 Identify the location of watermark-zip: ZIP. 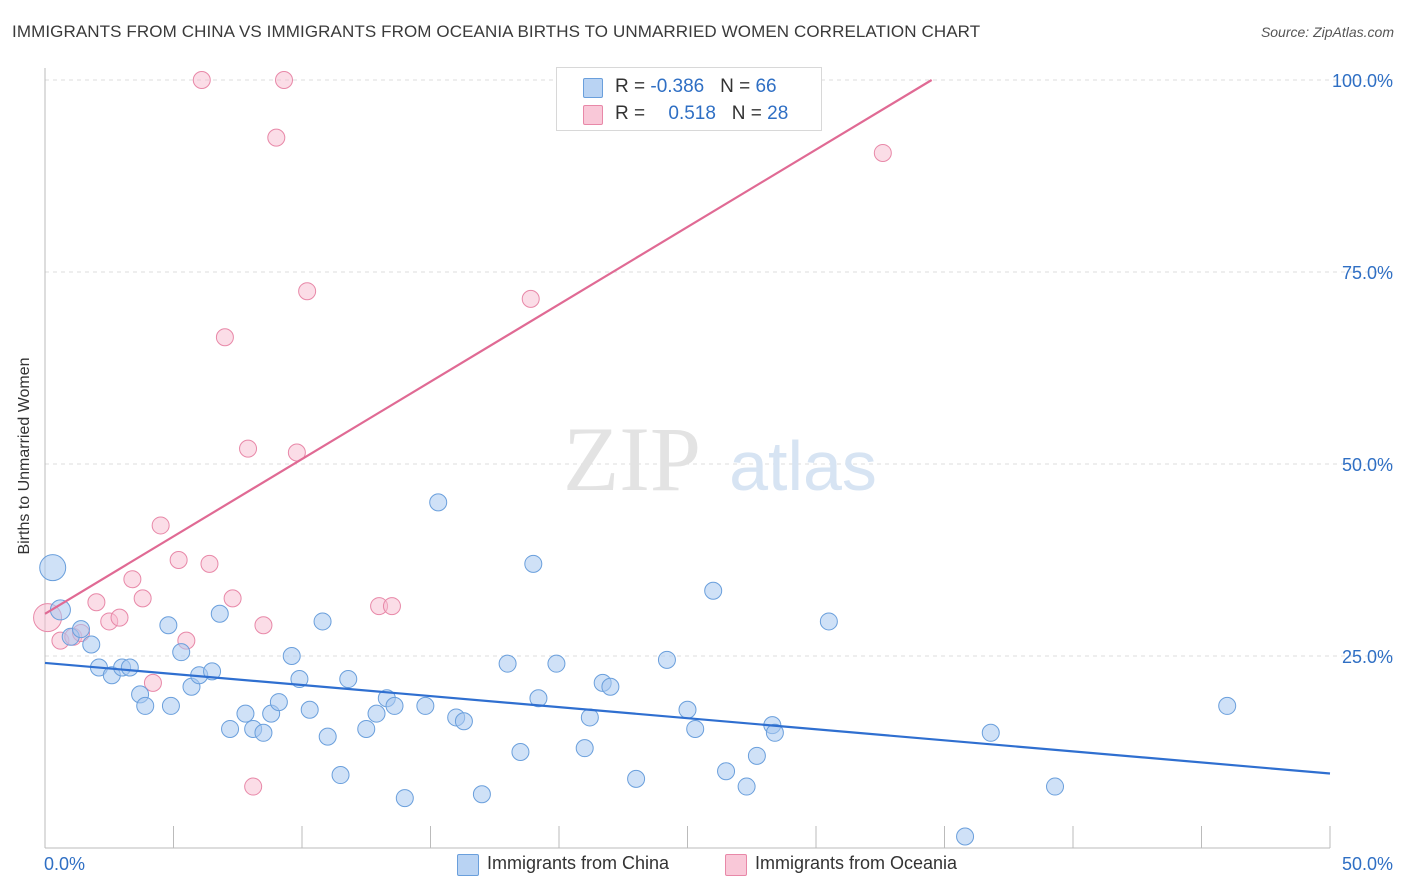
(632, 459).